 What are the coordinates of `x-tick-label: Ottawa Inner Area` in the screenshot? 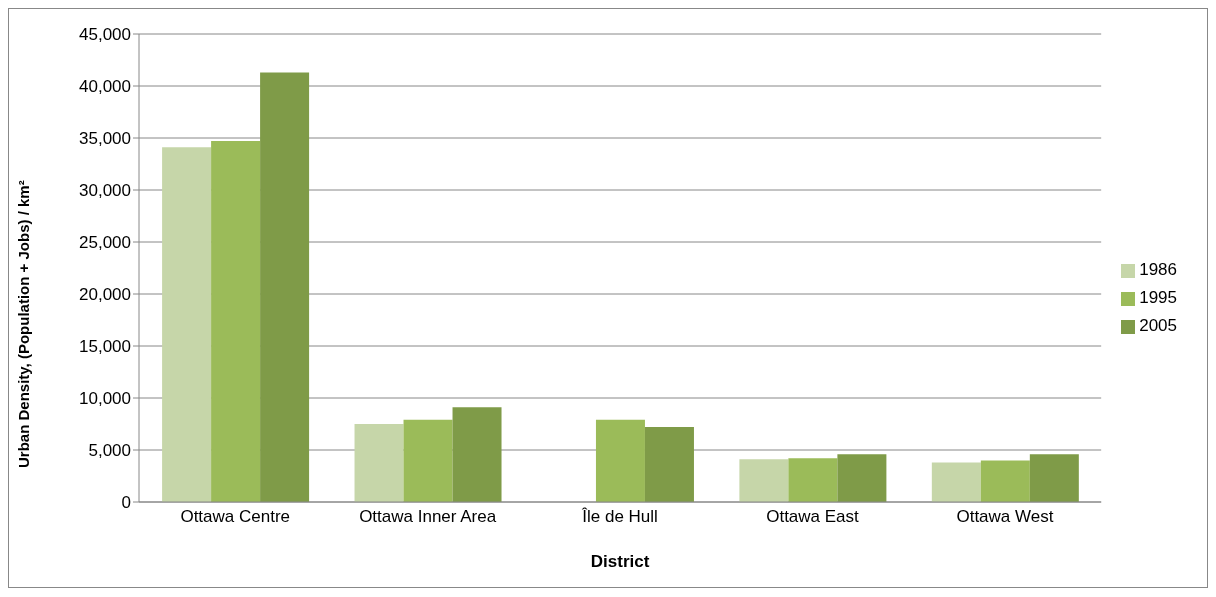 It's located at (428, 517).